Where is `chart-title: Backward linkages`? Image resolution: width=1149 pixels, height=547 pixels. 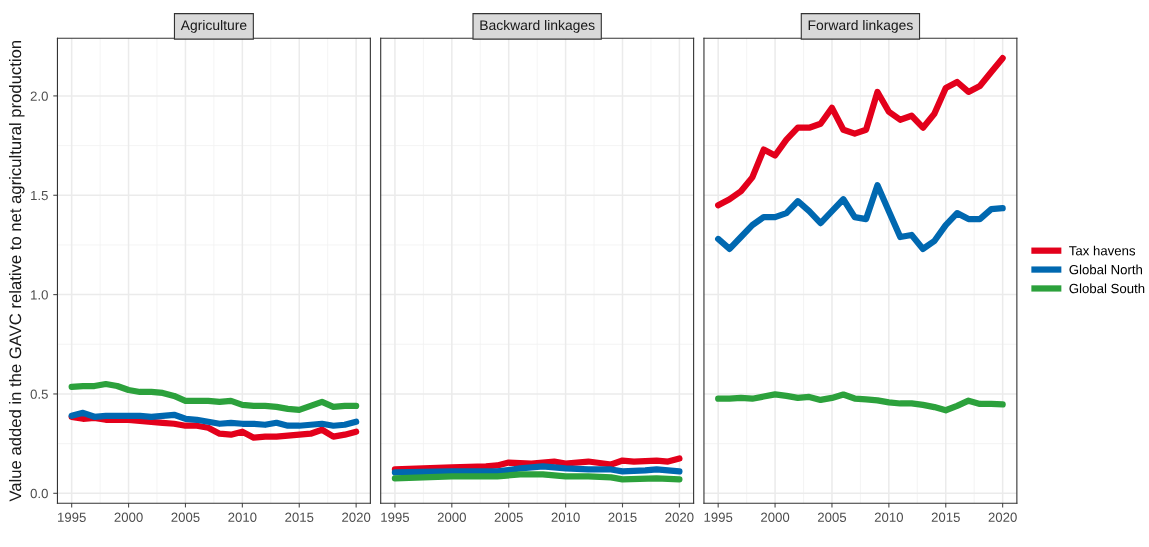 chart-title: Backward linkages is located at coordinates (537, 26).